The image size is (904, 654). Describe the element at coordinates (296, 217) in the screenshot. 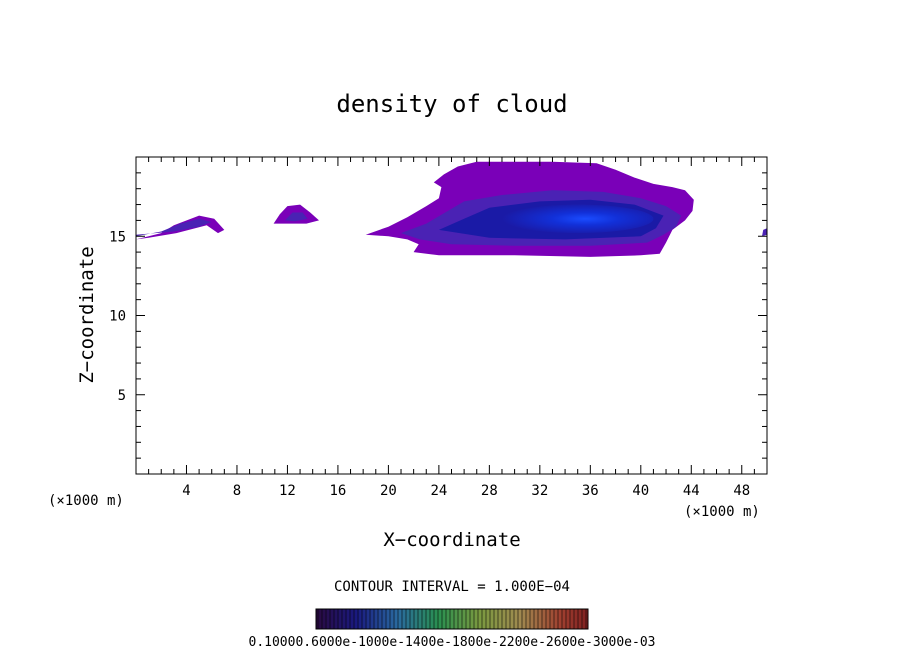

I see `cloud-small-inner` at that location.